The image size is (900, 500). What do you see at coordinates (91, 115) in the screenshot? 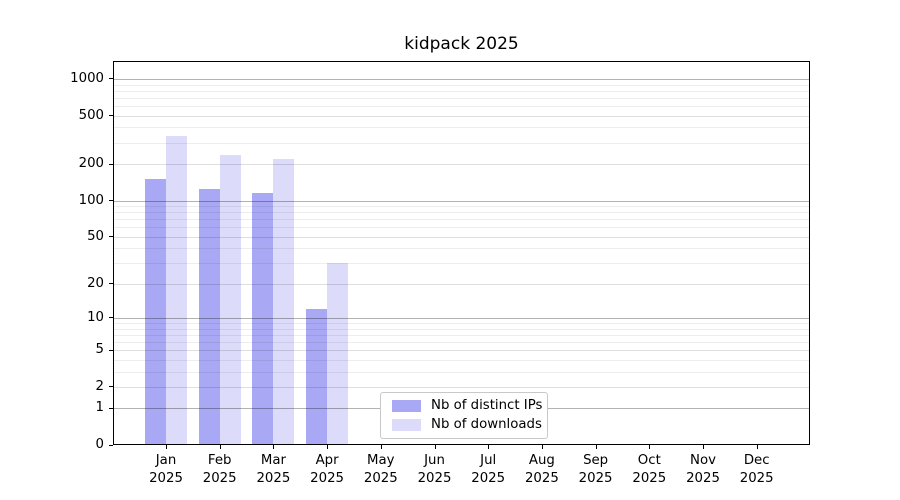
I see `y-tick-label: 500` at bounding box center [91, 115].